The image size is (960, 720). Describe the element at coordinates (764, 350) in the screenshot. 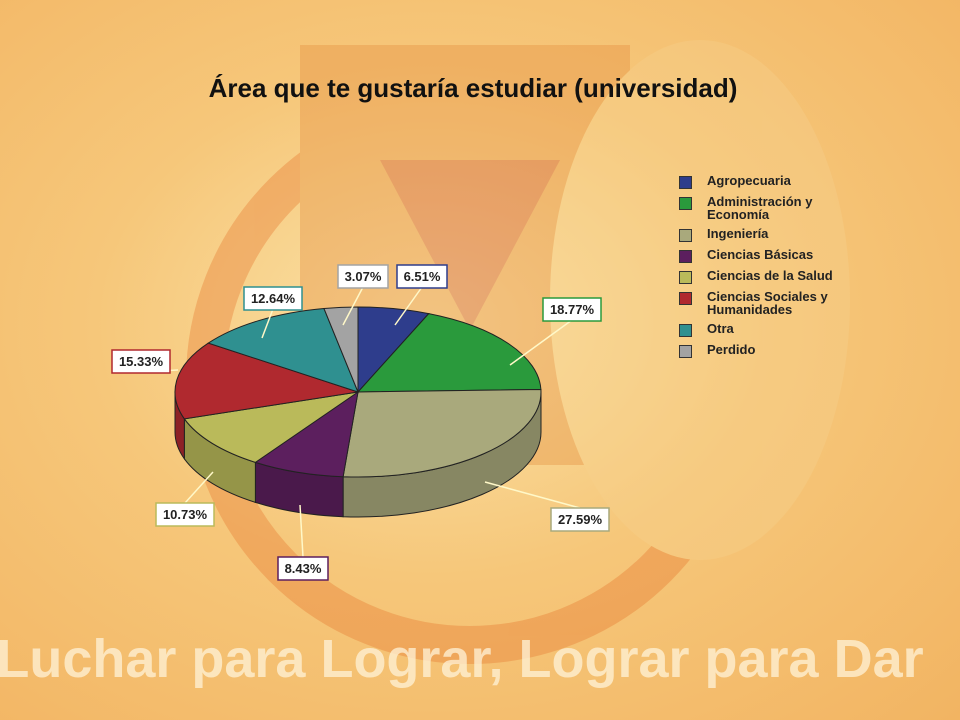

I see `legend-item: Perdido` at that location.